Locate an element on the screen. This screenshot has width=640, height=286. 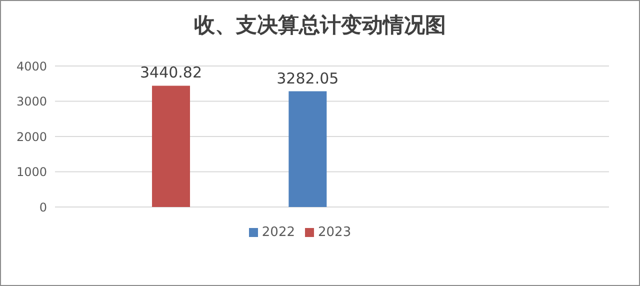
chart-title: 收、支决算总计变动情况图 is located at coordinates (320, 25).